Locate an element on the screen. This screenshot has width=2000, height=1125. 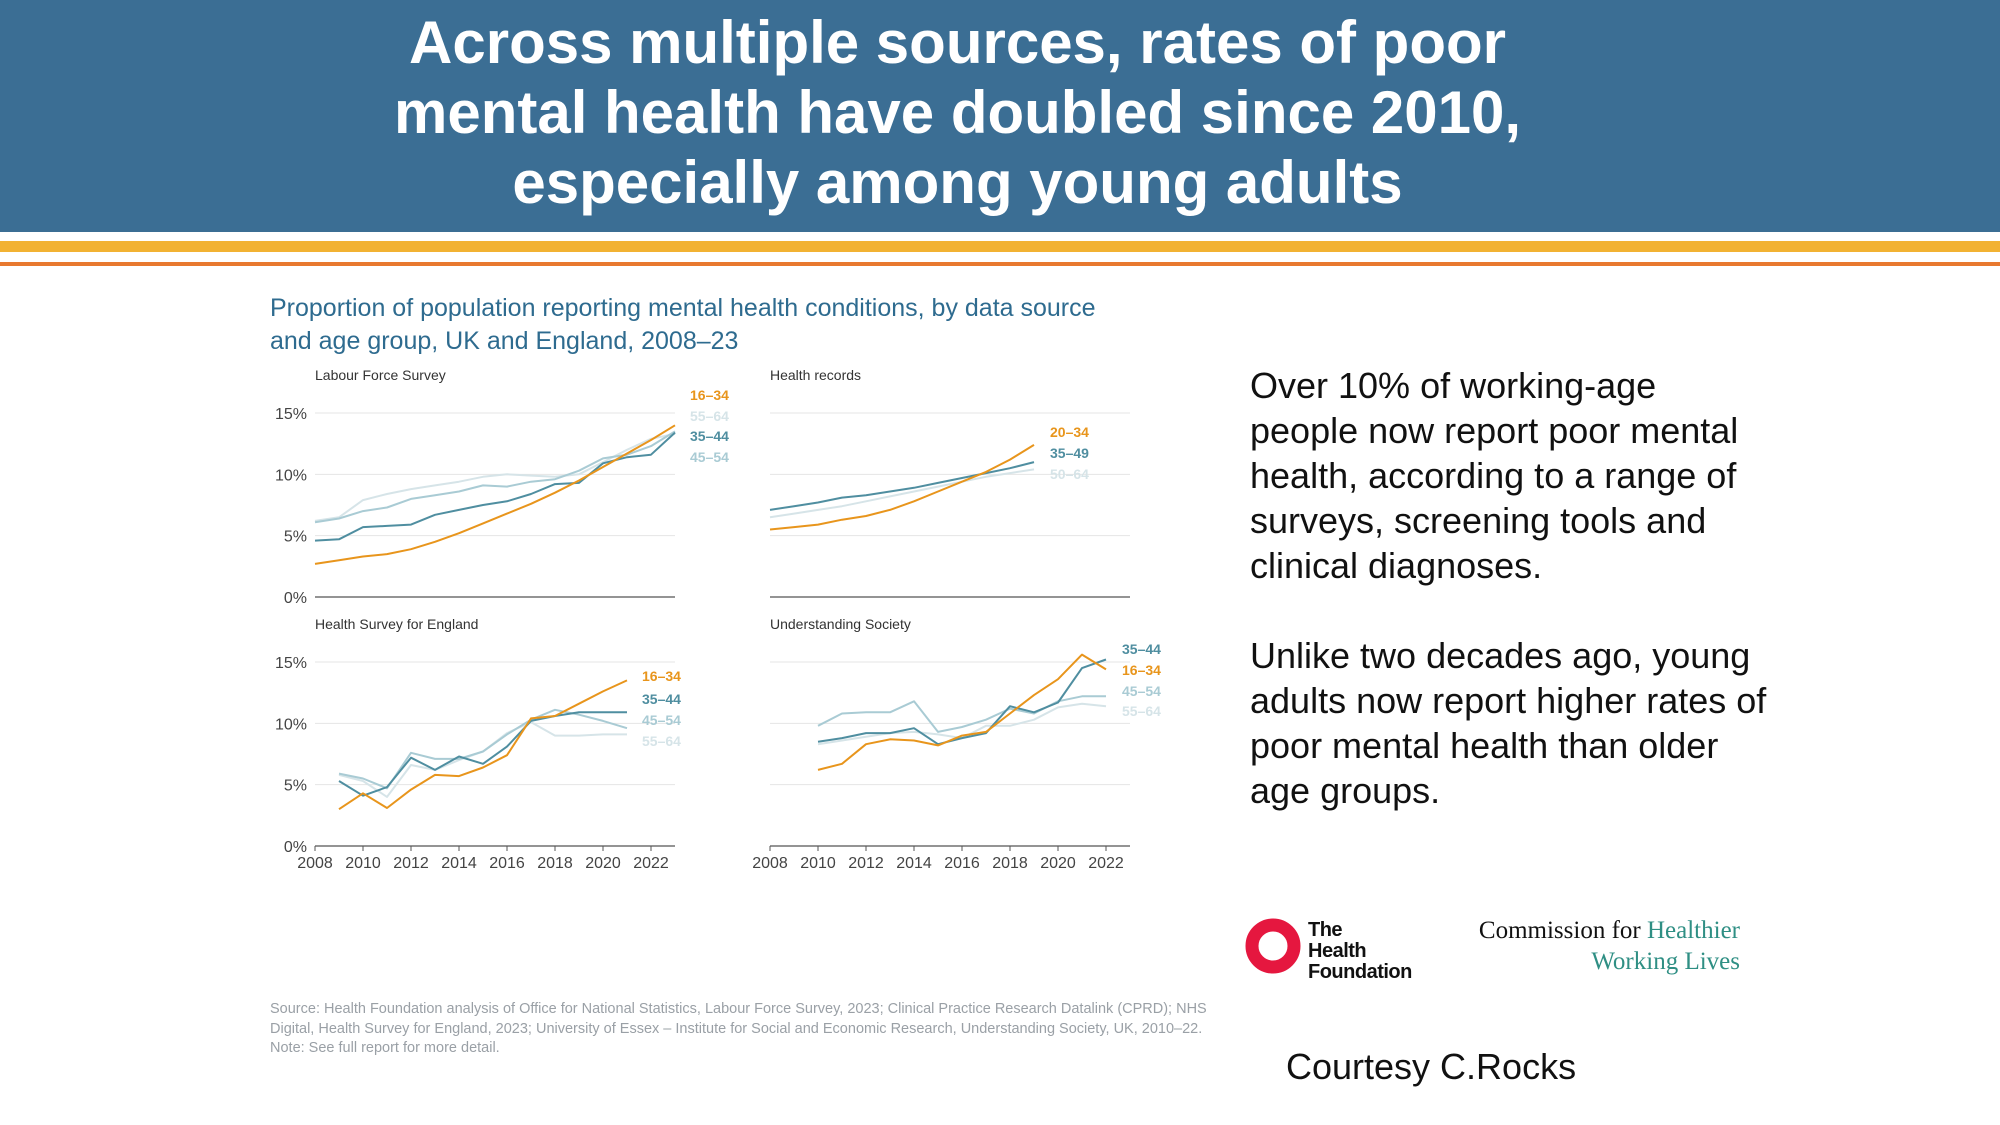
panel-title: Health Survey for England is located at coordinates (396, 624).